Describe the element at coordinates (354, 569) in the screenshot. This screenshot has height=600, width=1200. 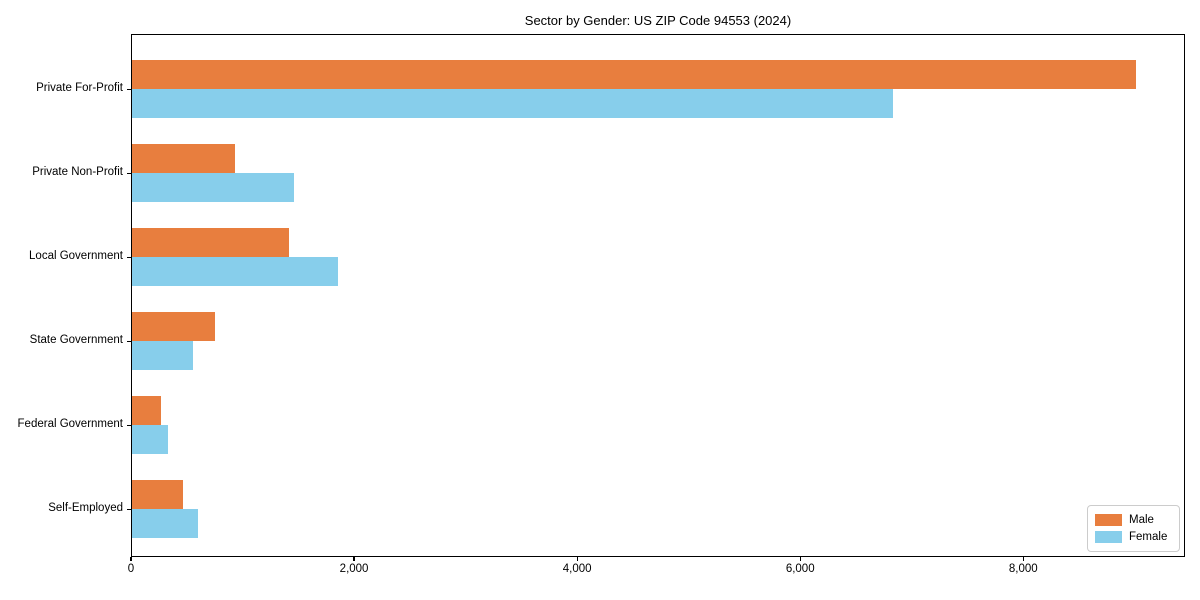
I see `xtick-label-2000: 2,000` at that location.